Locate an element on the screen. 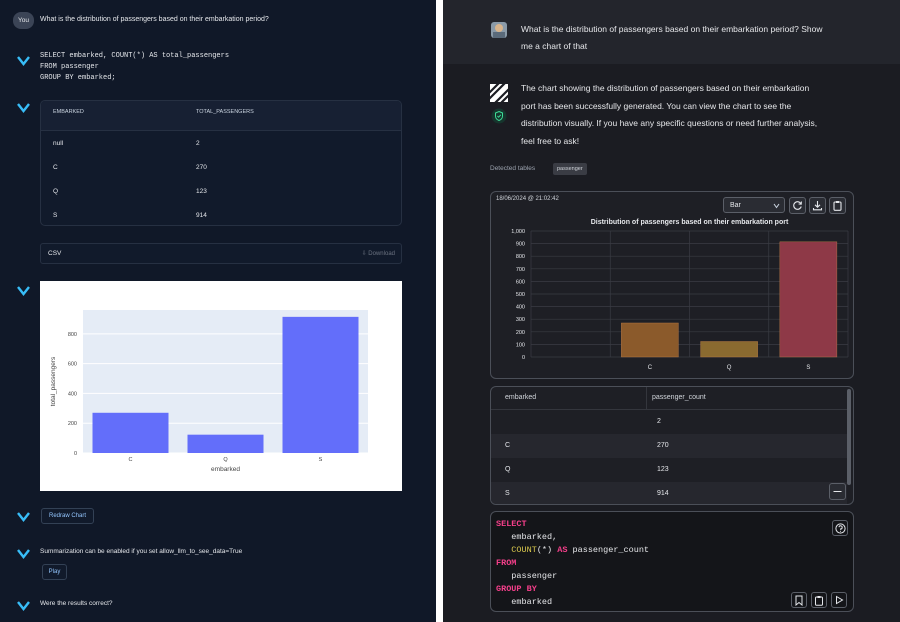  results-feedback-question: Were the results correct? is located at coordinates (76, 603).